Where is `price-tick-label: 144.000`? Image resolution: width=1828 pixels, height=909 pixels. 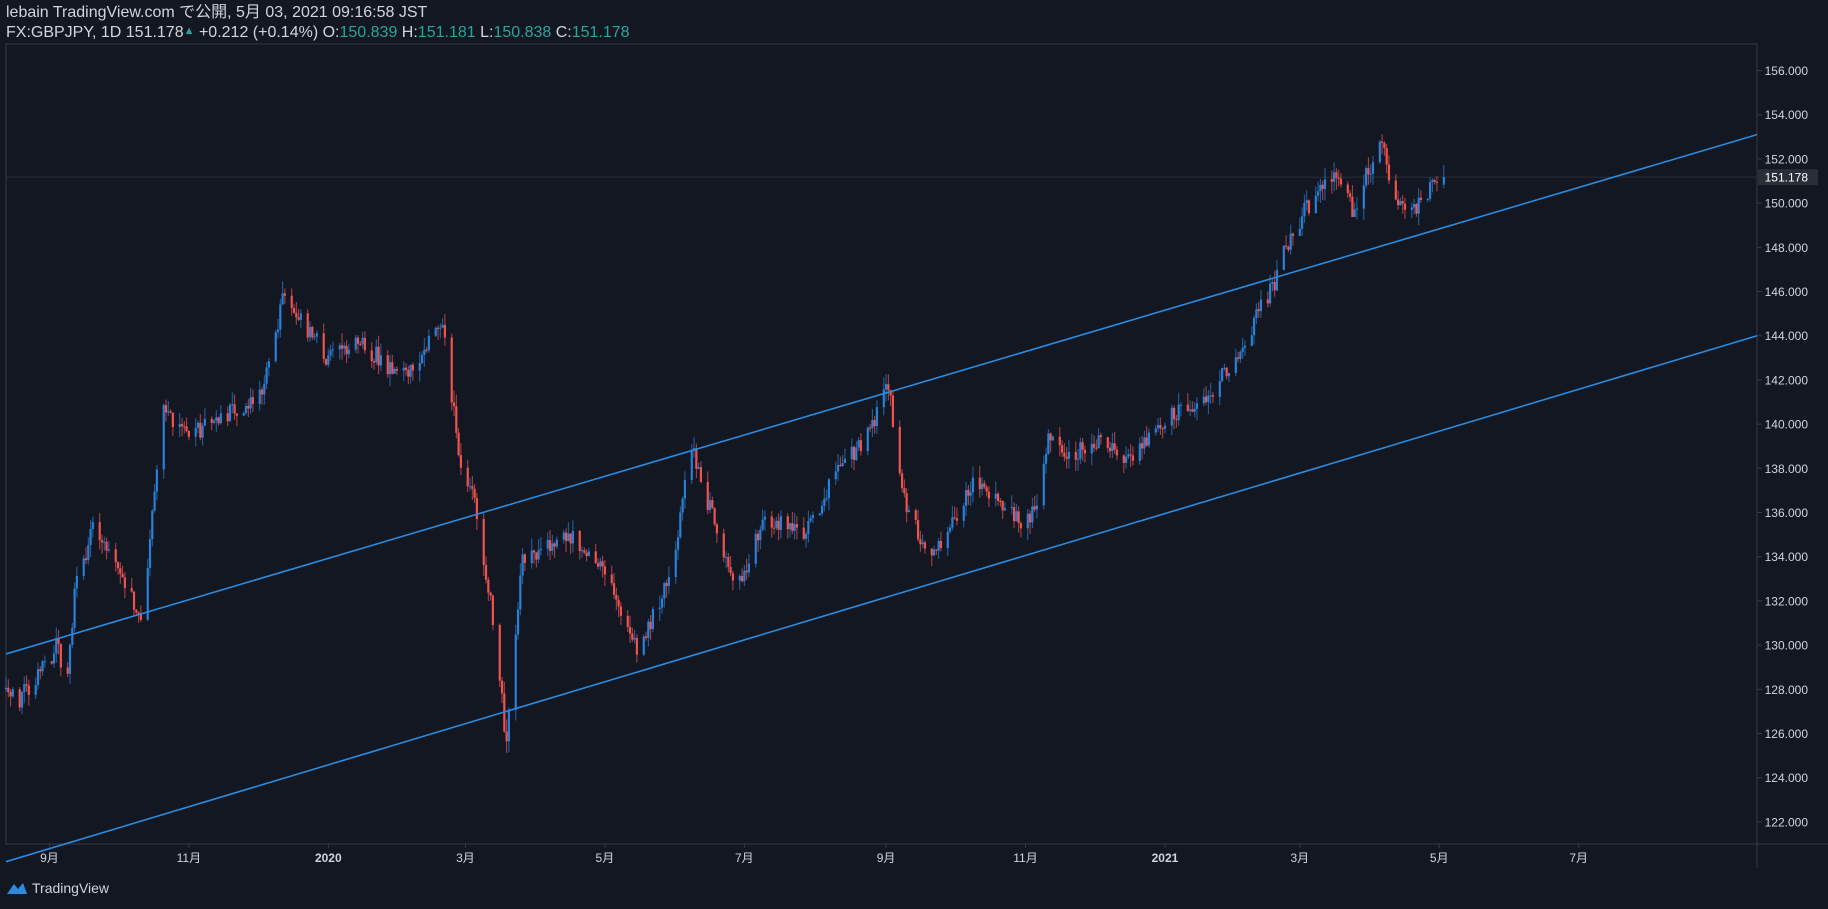
price-tick-label: 144.000 is located at coordinates (1787, 336).